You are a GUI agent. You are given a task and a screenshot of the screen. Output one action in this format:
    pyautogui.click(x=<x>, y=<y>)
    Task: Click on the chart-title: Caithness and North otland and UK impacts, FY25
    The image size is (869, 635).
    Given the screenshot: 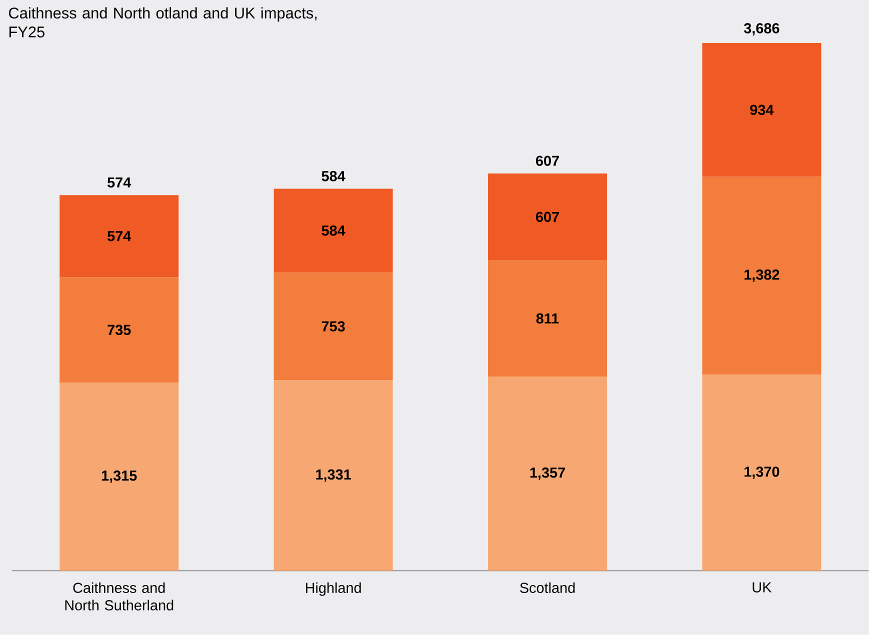 What is the action you would take?
    pyautogui.click(x=162, y=22)
    